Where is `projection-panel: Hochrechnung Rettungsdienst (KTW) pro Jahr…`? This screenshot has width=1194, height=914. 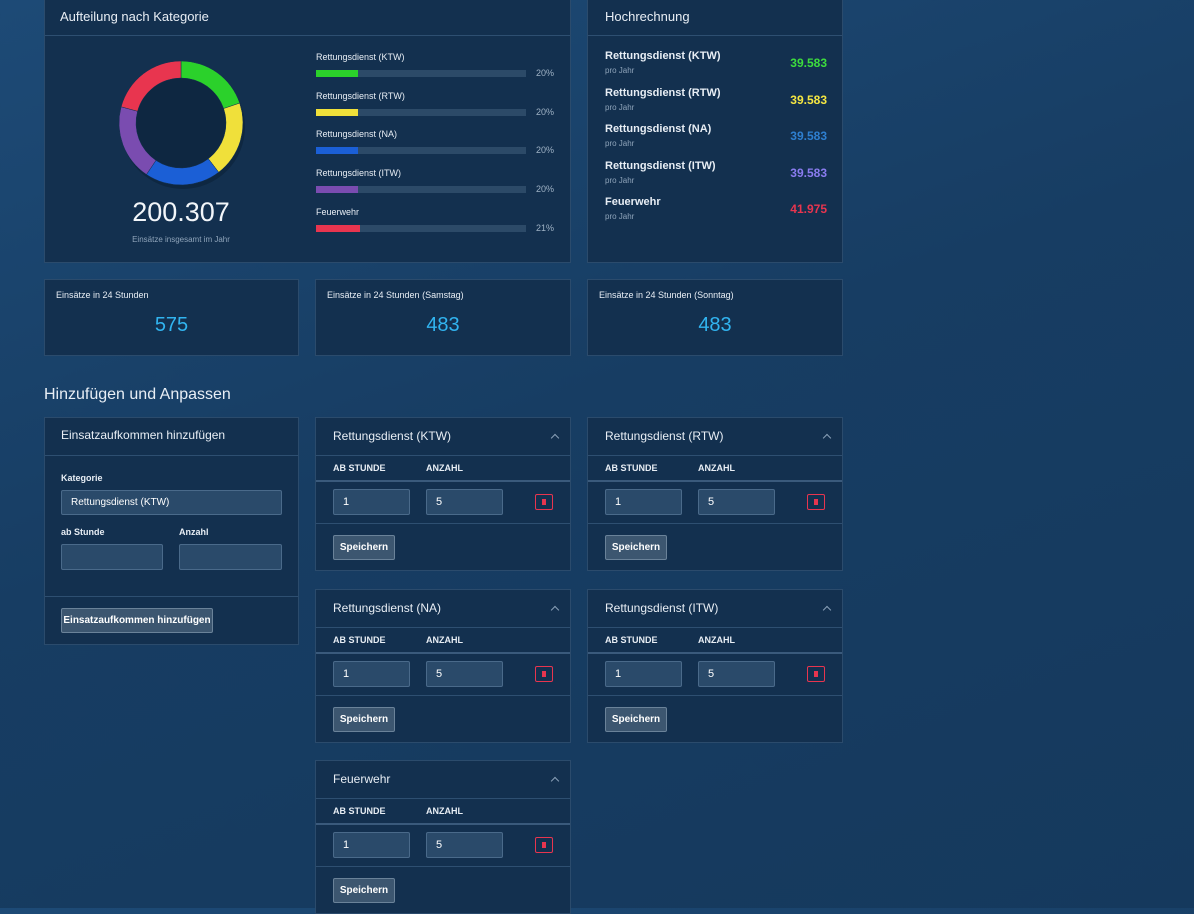
projection-panel: Hochrechnung Rettungsdienst (KTW) pro Jahr… is located at coordinates (715, 131).